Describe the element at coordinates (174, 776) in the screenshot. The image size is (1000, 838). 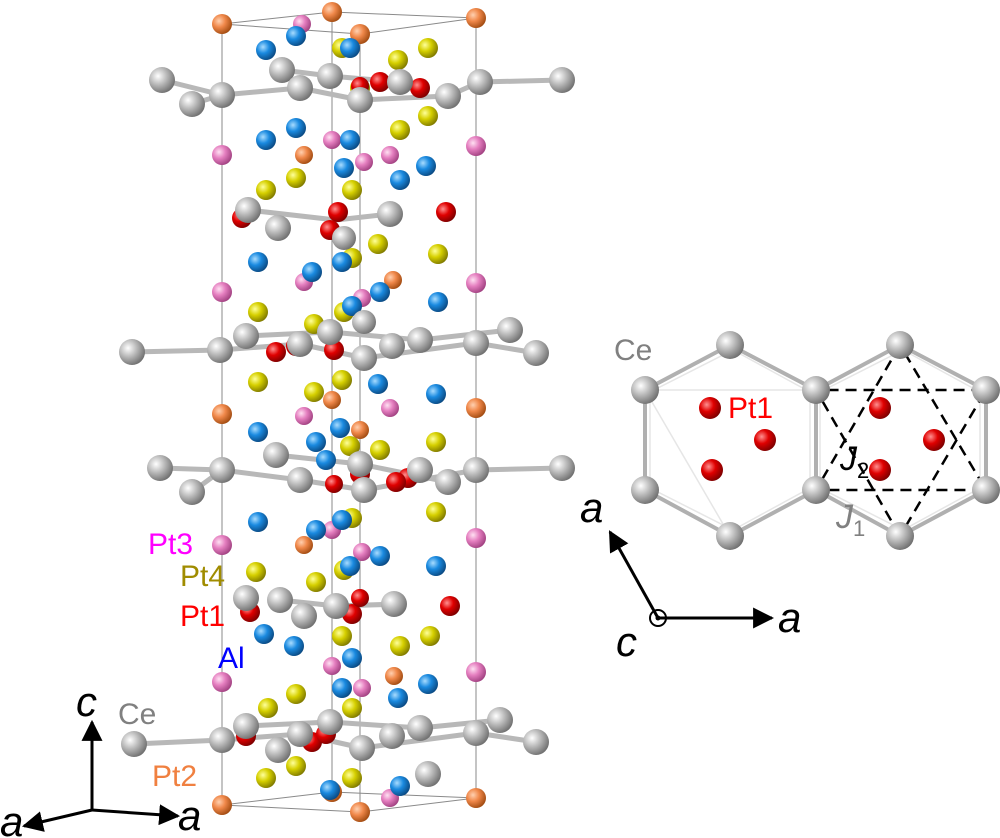
I see `legend-pt2: Pt2` at that location.